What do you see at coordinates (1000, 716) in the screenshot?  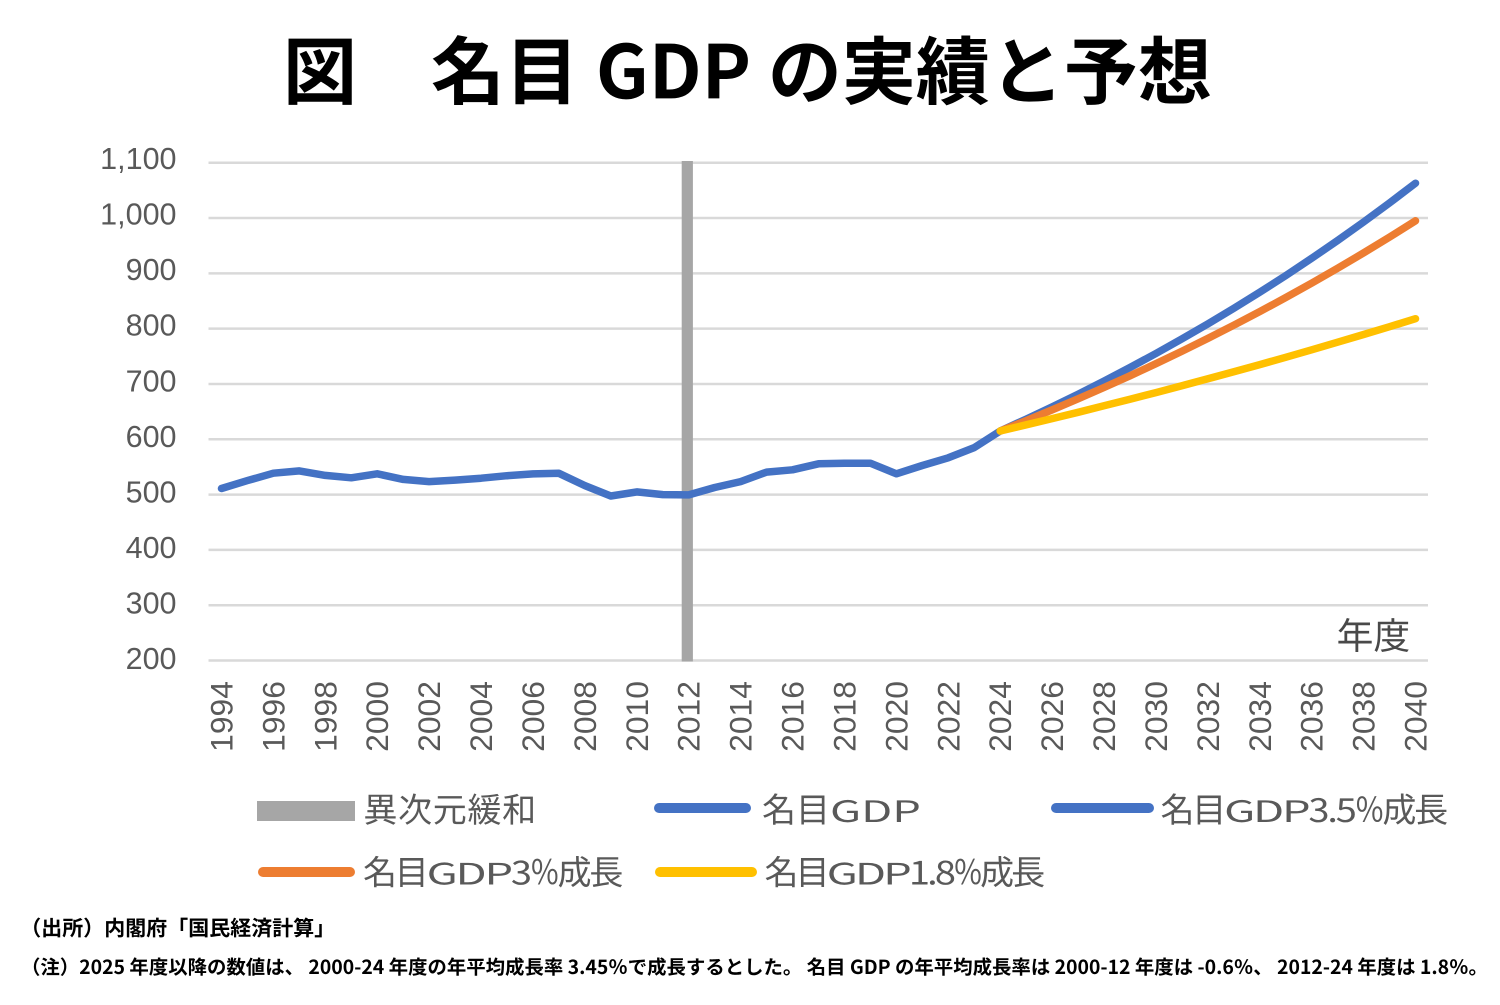 I see `svg-text: 2024` at bounding box center [1000, 716].